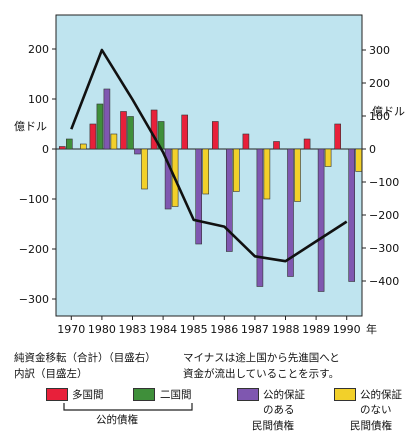 This screenshot has width=420, height=442. Describe the element at coordinates (34, 299) in the screenshot. I see `left-tick-label: −300` at that location.